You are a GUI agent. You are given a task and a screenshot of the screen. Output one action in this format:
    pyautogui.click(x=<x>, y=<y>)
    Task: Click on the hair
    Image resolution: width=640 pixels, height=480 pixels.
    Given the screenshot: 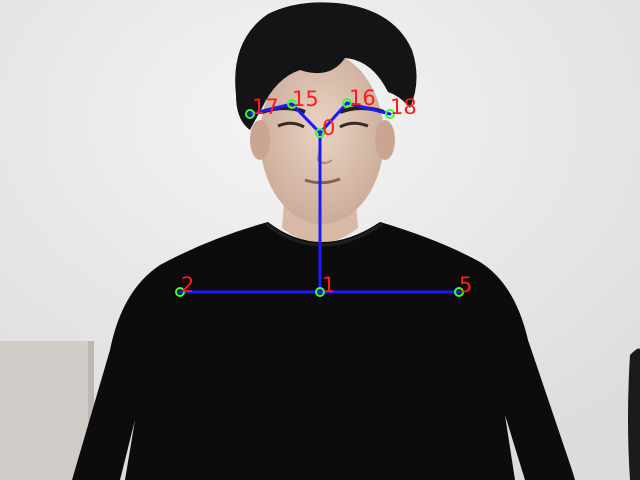 What is the action you would take?
    pyautogui.click(x=326, y=66)
    